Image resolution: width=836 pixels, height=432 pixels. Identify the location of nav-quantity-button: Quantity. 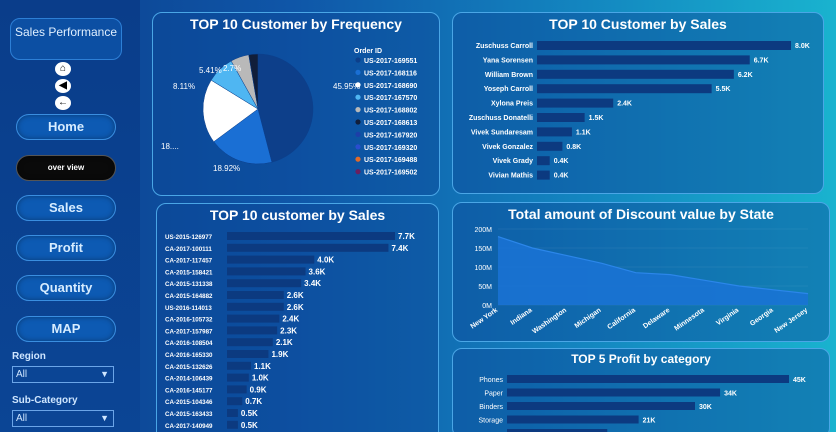
(66, 288).